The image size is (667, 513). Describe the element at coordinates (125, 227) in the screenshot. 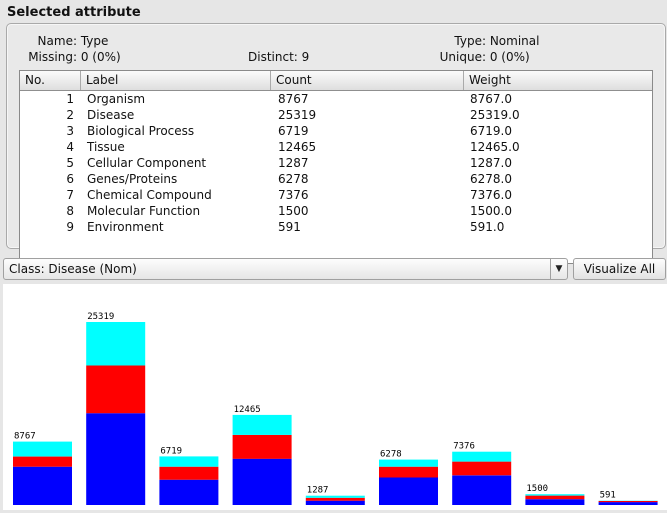

I see `cell-label: Environment` at that location.